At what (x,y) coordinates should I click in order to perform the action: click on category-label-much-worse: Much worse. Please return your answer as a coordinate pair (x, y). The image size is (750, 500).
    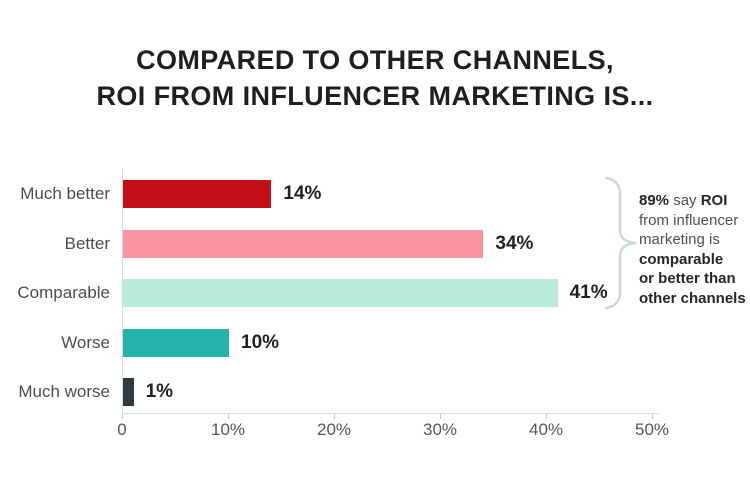
    Looking at the image, I should click on (64, 392).